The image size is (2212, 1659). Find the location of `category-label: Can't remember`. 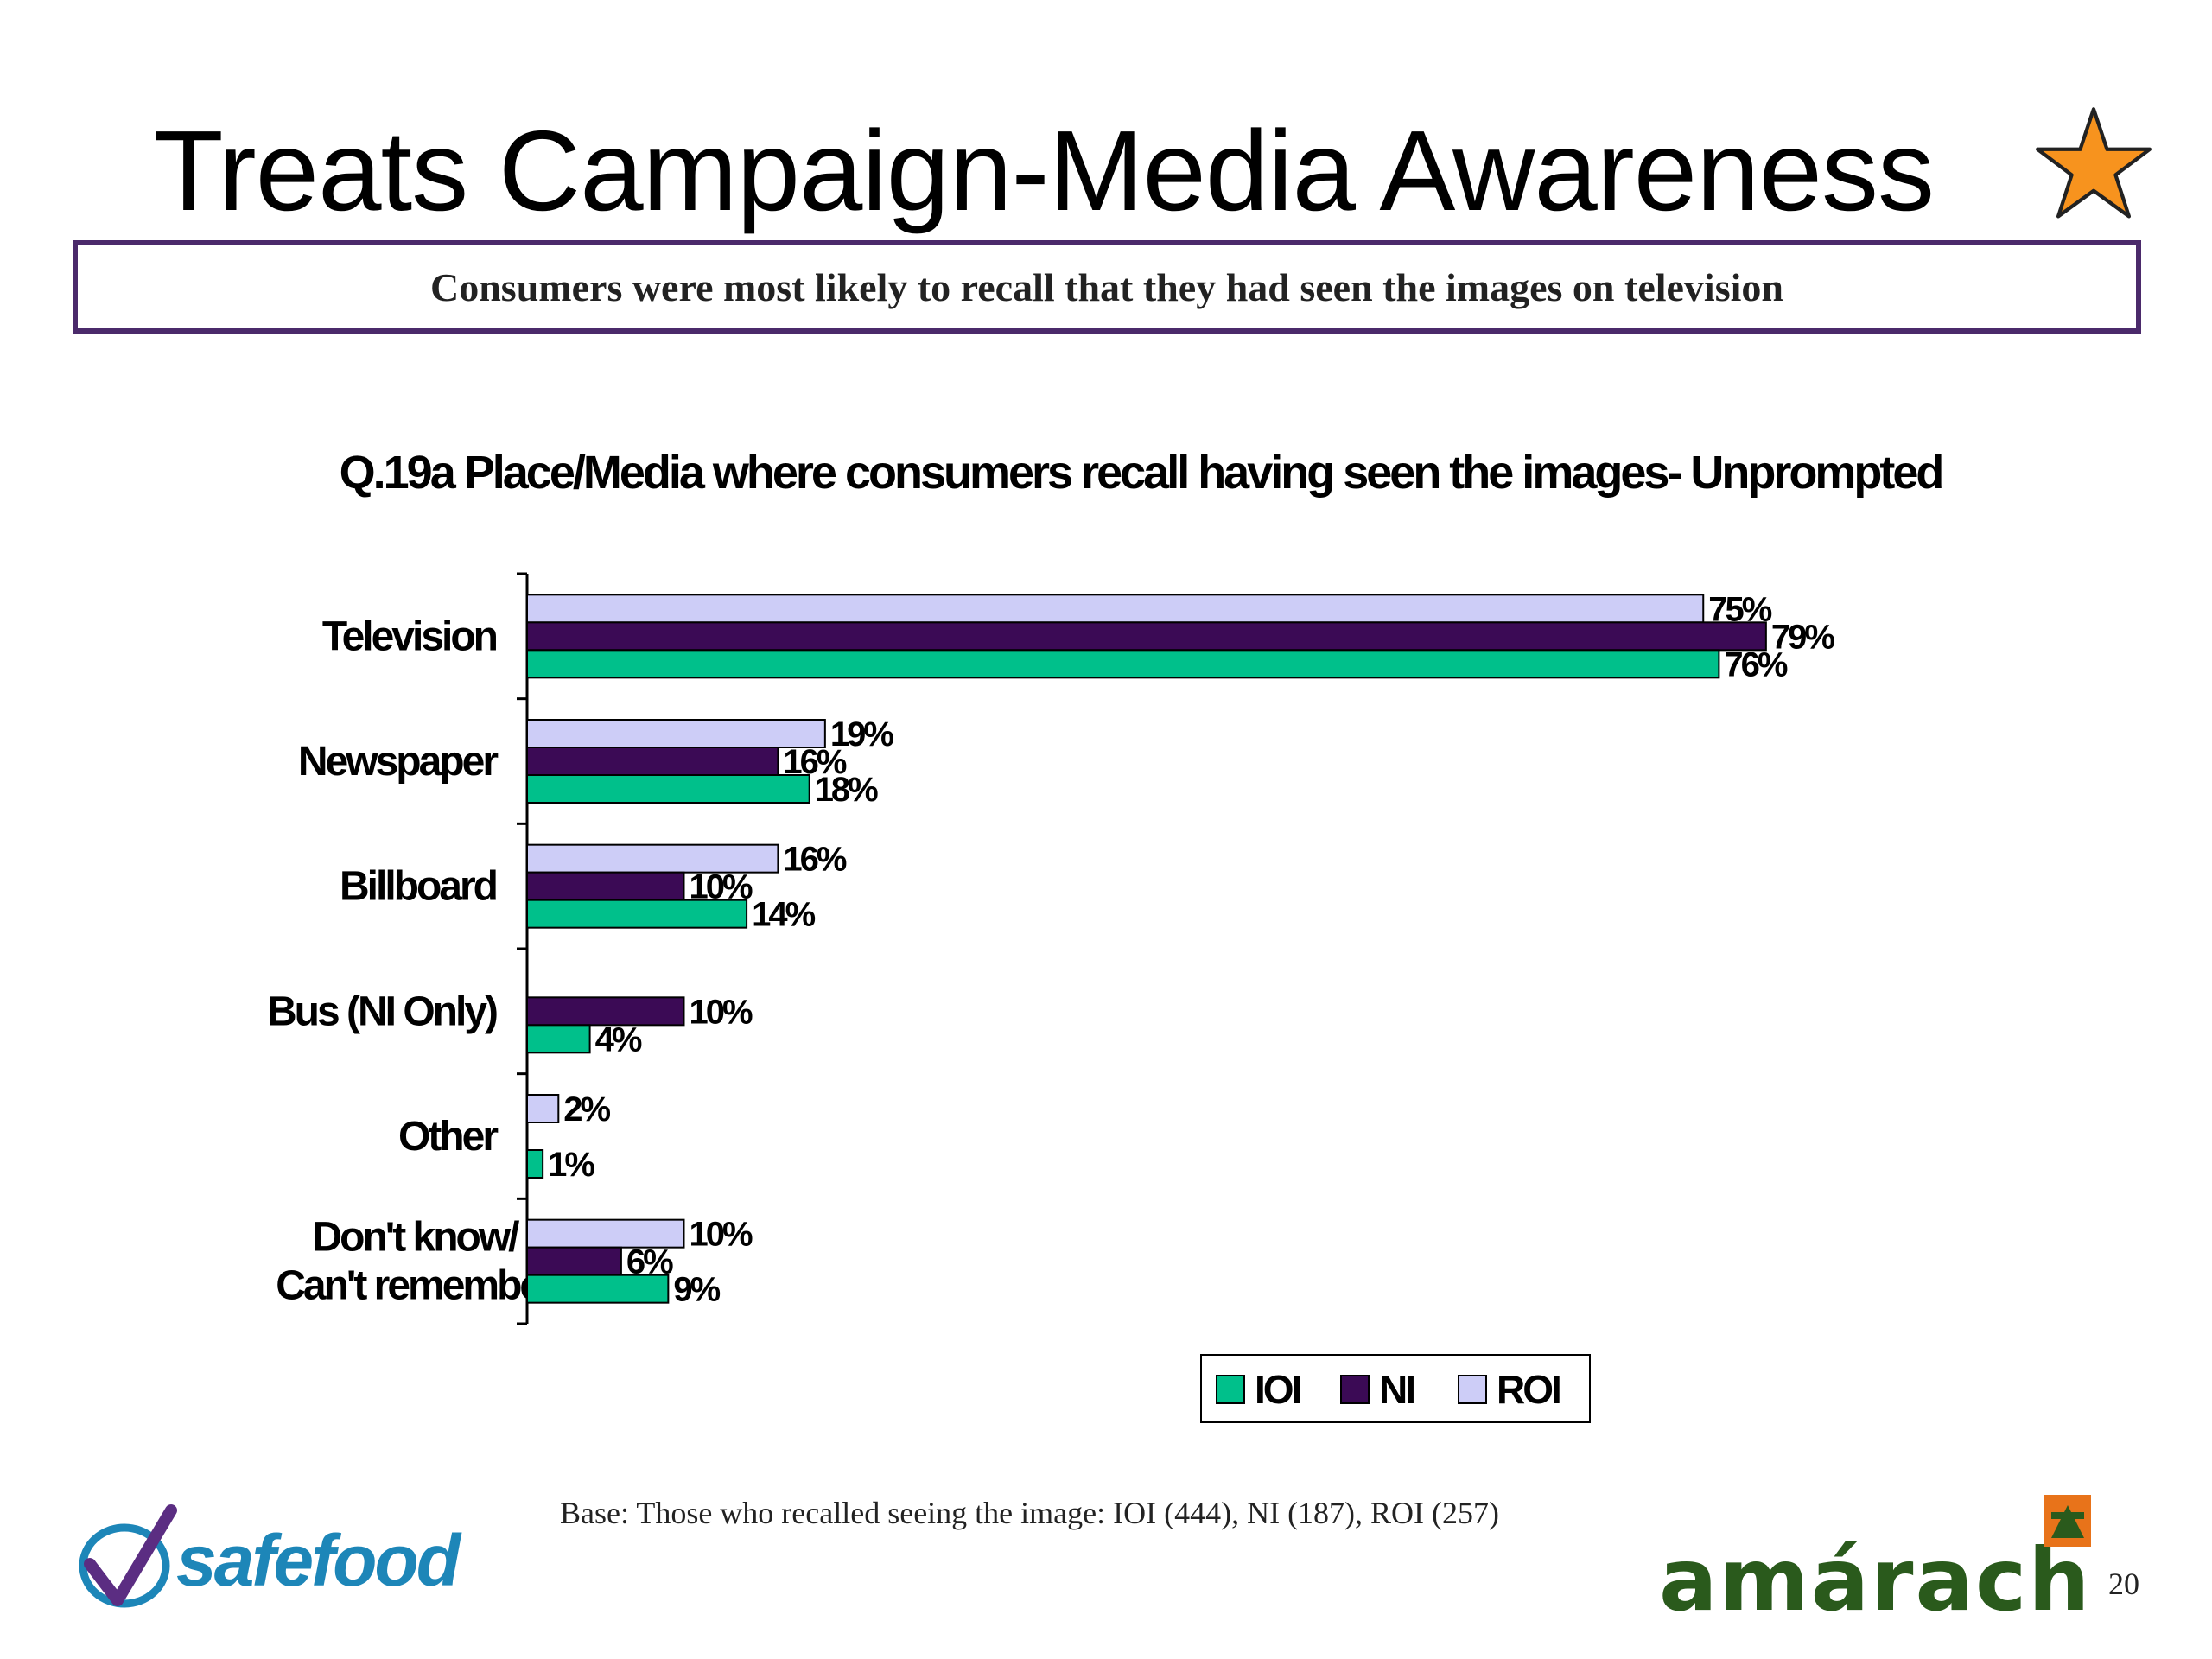

category-label: Can't remember is located at coordinates (416, 1286).